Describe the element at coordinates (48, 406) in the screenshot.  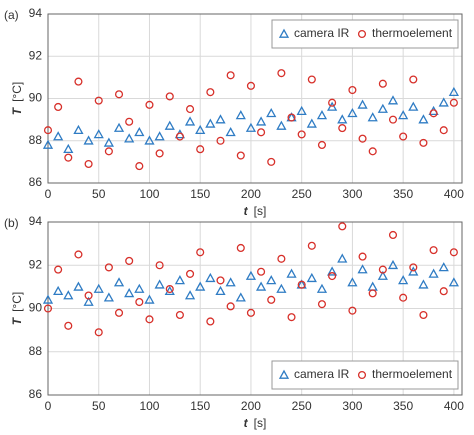
I see `x-tick-label: 0` at that location.